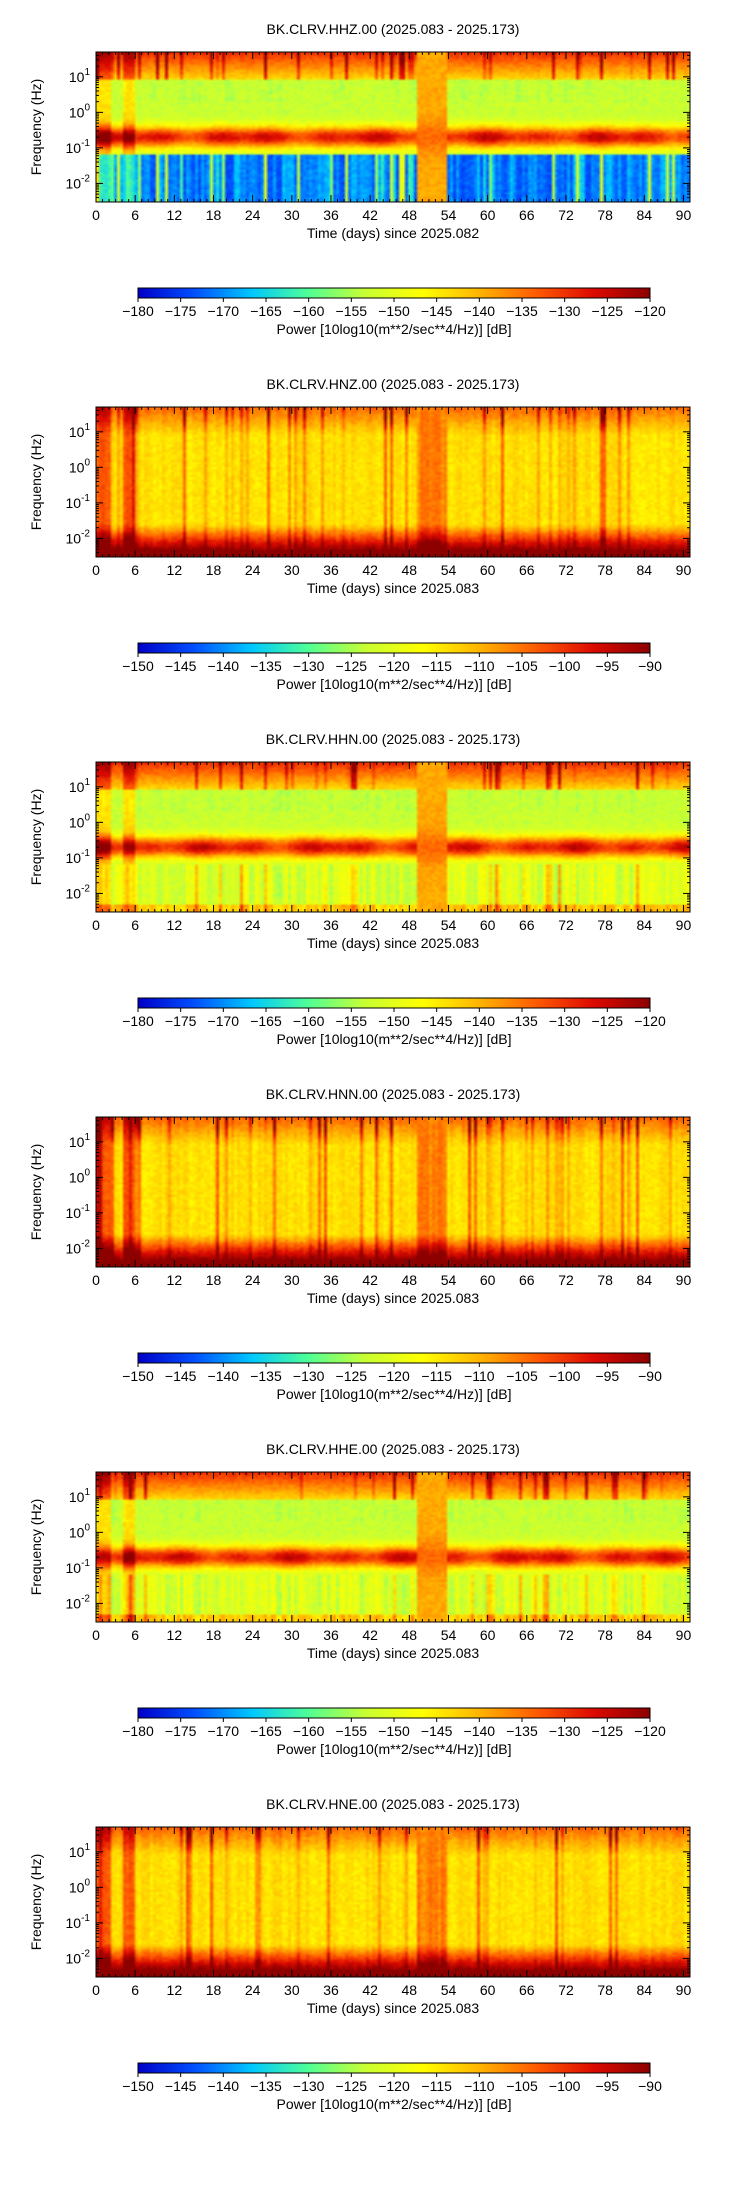 The width and height of the screenshot is (750, 2197). I want to click on colorbar-tick-label: −100, so click(565, 666).